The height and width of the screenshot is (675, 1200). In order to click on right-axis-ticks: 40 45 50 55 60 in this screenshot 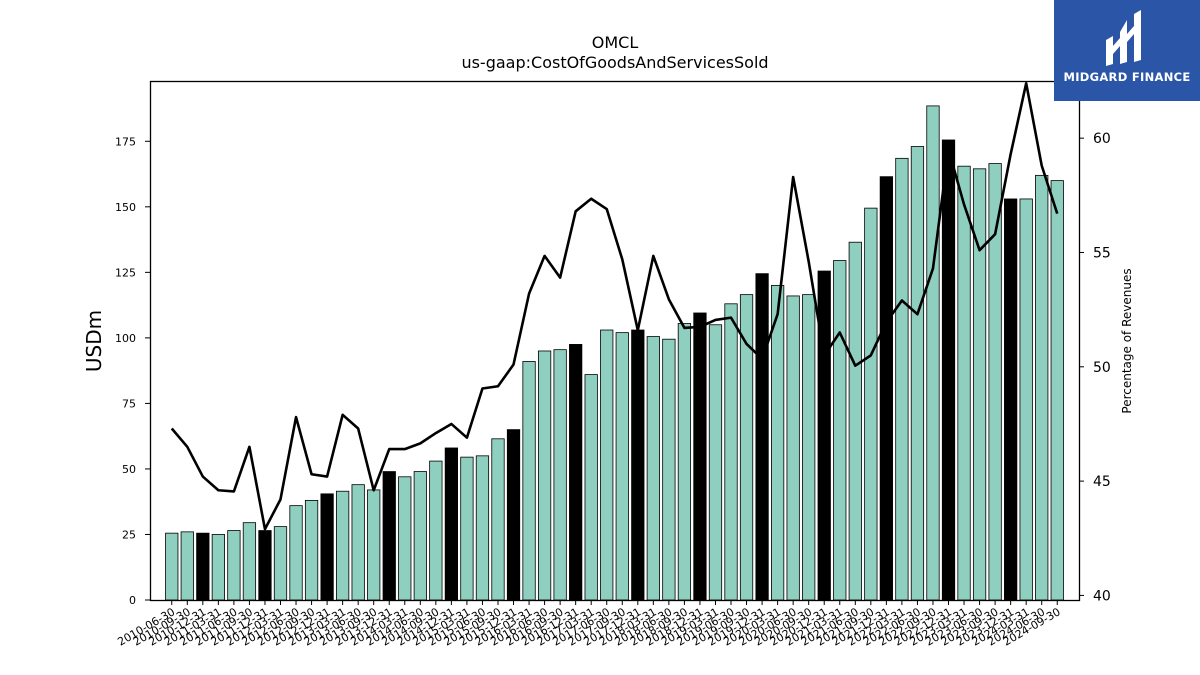, I will do `click(1095, 367)`.